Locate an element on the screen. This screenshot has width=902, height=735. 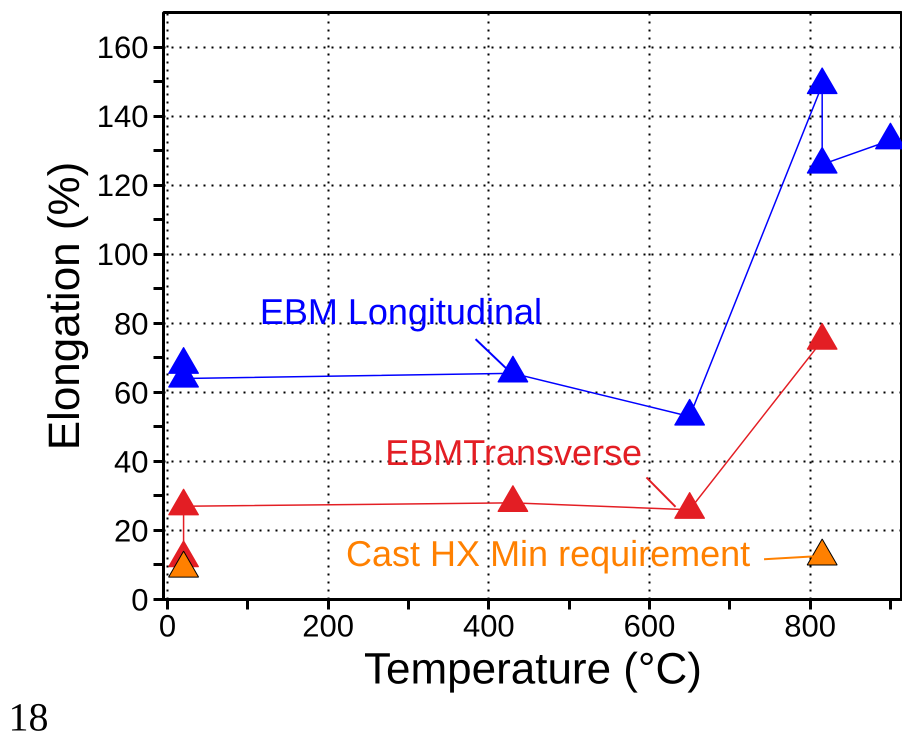
y-tick-label: 160 is located at coordinates (122, 48).